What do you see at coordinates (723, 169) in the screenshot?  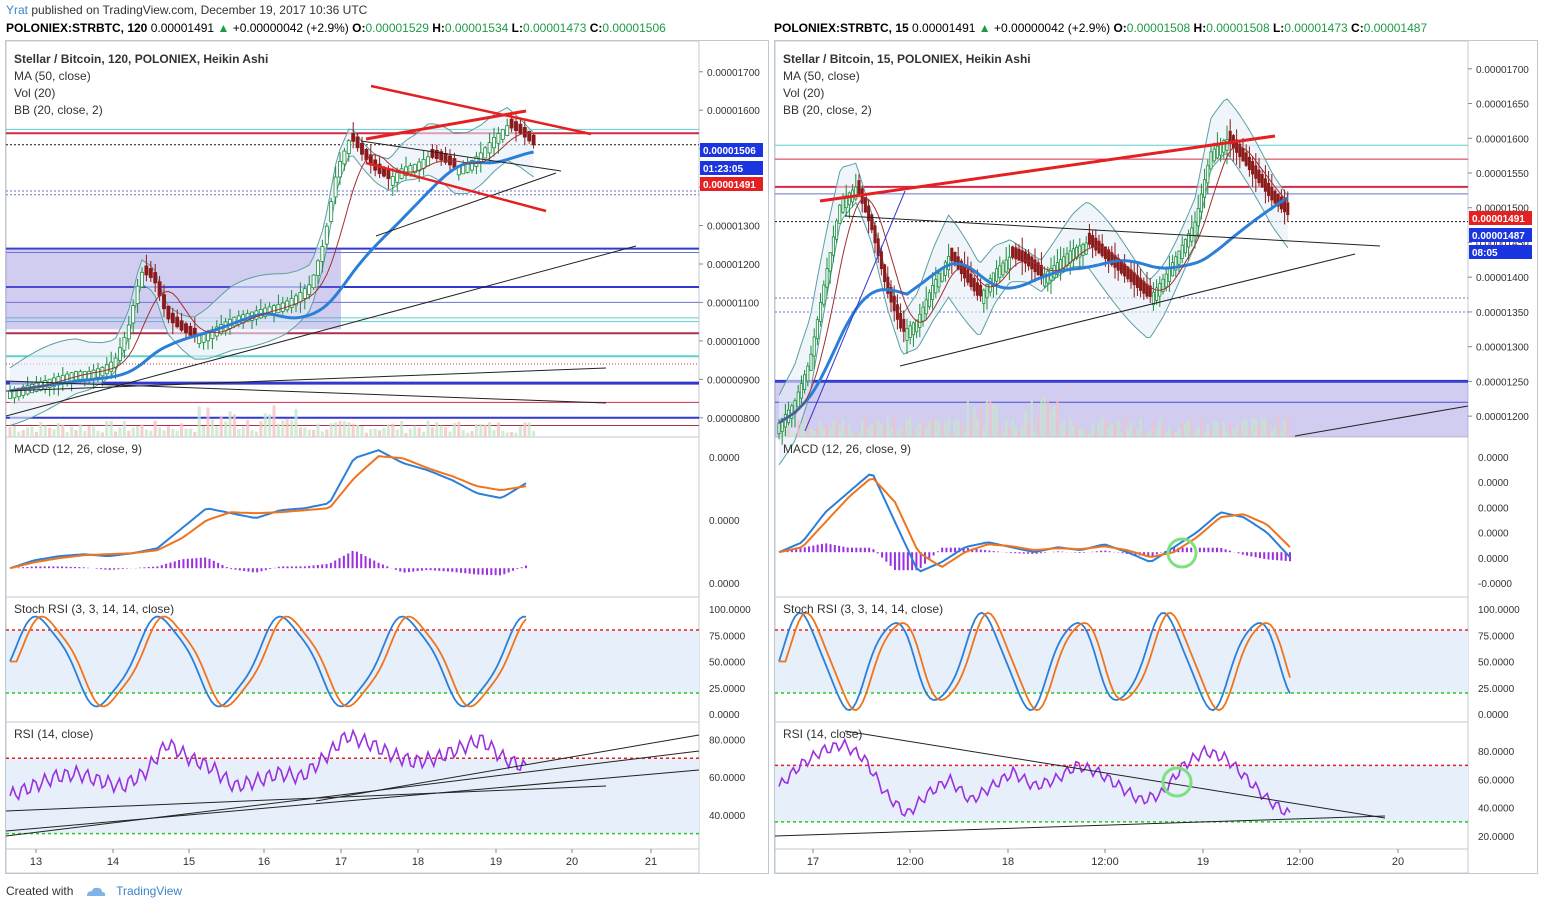 I see `price-badge-text: 01:23:05` at bounding box center [723, 169].